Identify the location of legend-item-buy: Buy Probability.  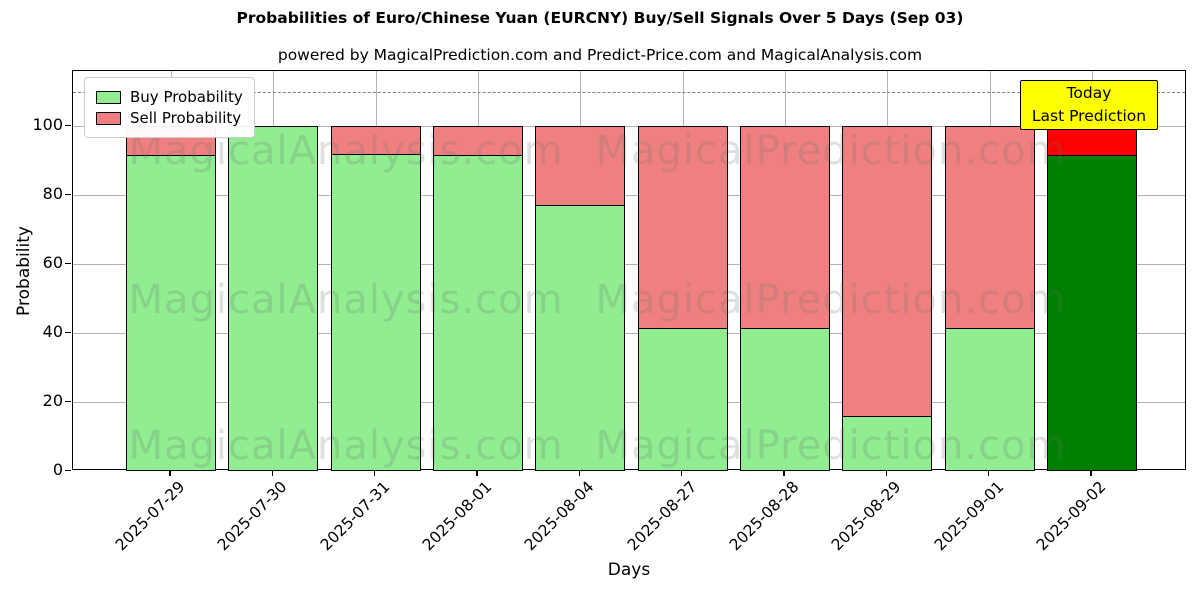
(169, 97).